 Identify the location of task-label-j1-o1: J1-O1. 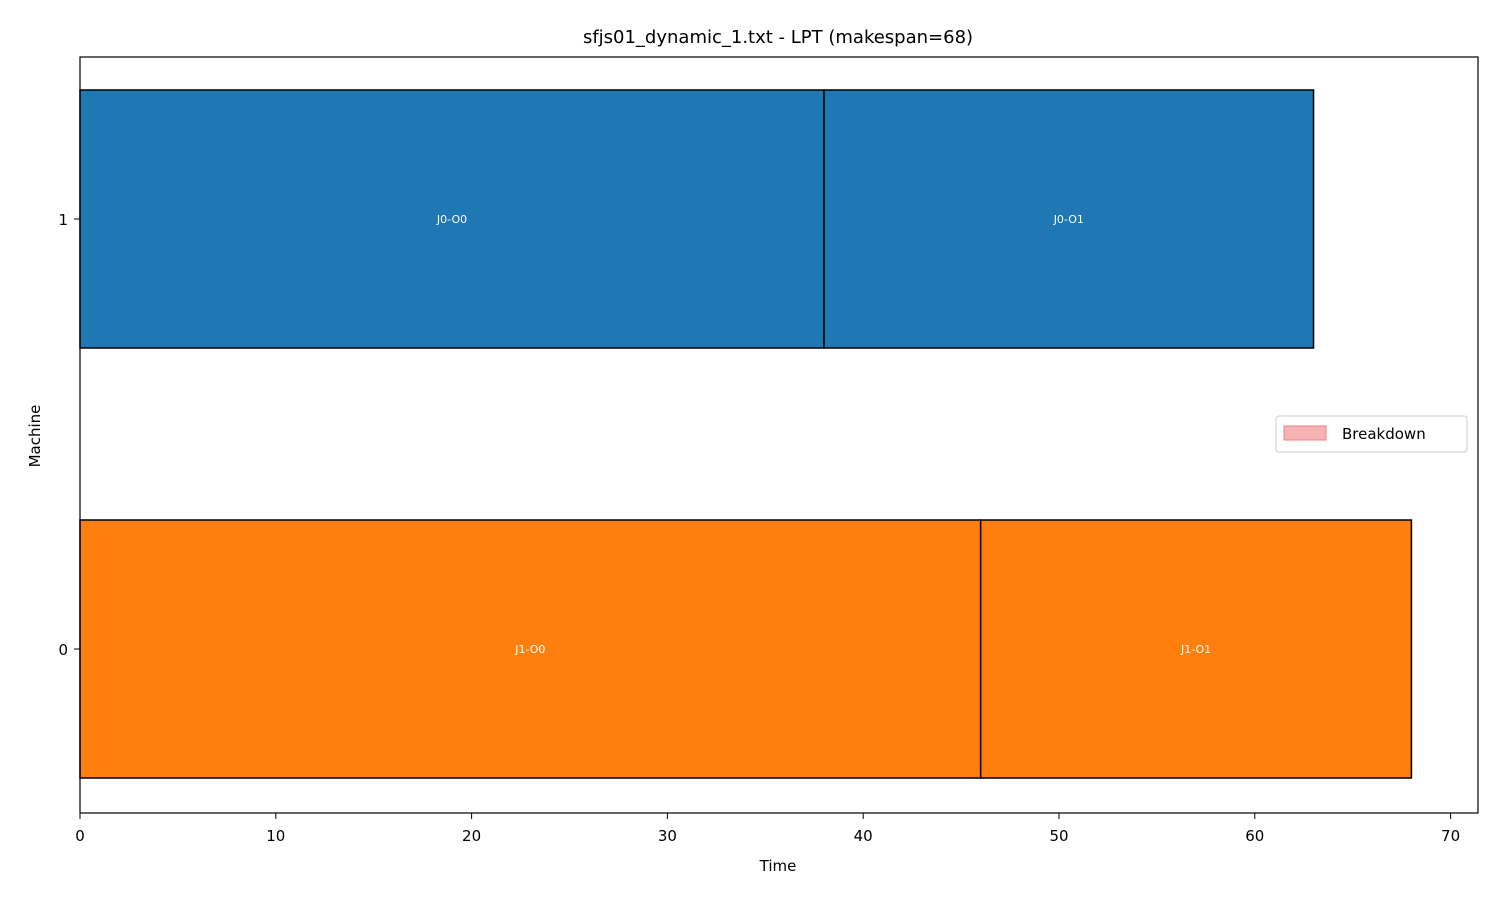
(1195, 649).